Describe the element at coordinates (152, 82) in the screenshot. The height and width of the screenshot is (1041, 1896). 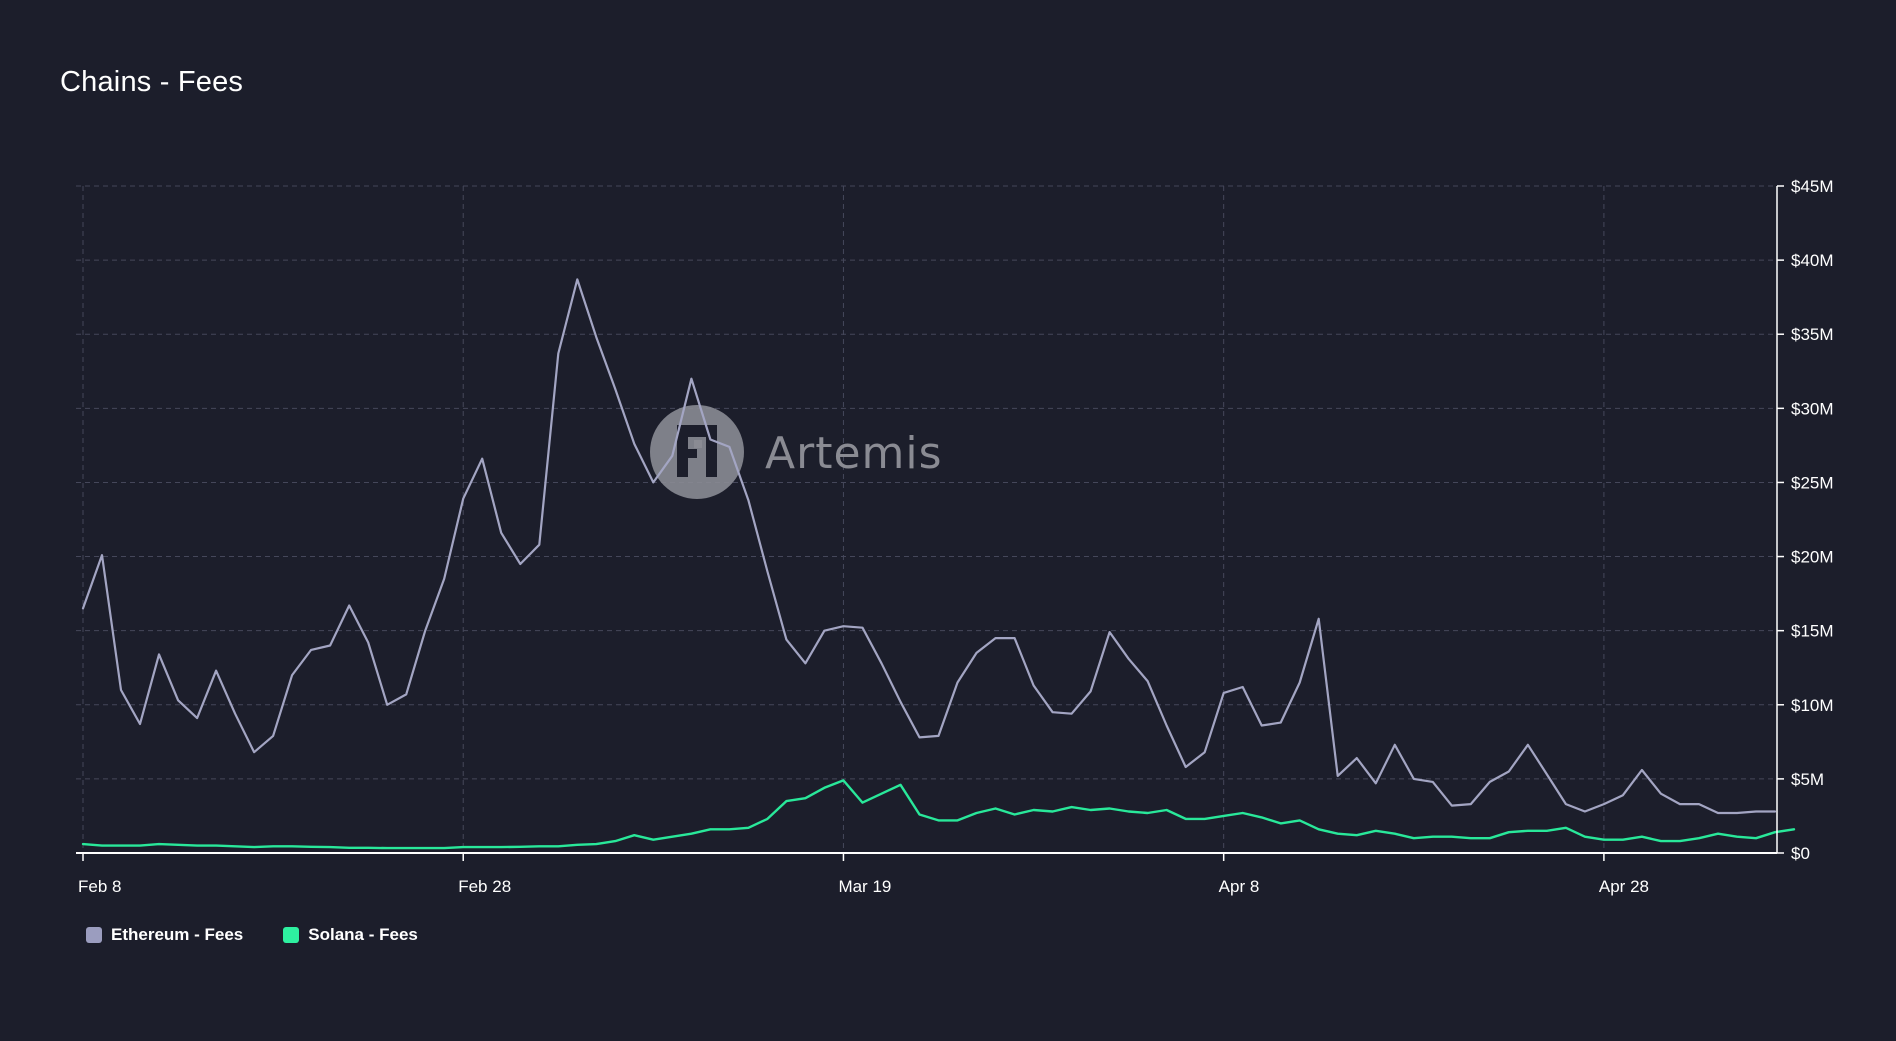
I see `chart-title: Chains - Fees` at that location.